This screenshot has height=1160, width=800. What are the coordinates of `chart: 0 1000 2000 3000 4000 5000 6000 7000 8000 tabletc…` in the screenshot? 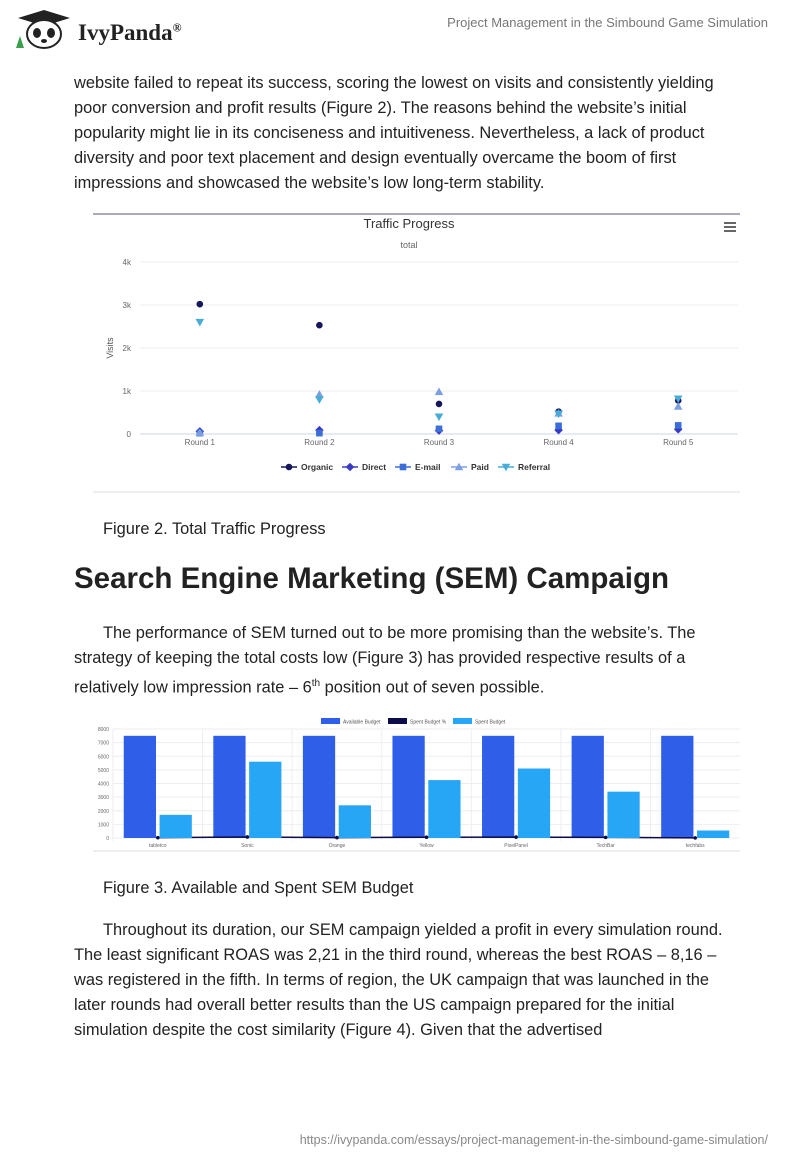 It's located at (416, 785).